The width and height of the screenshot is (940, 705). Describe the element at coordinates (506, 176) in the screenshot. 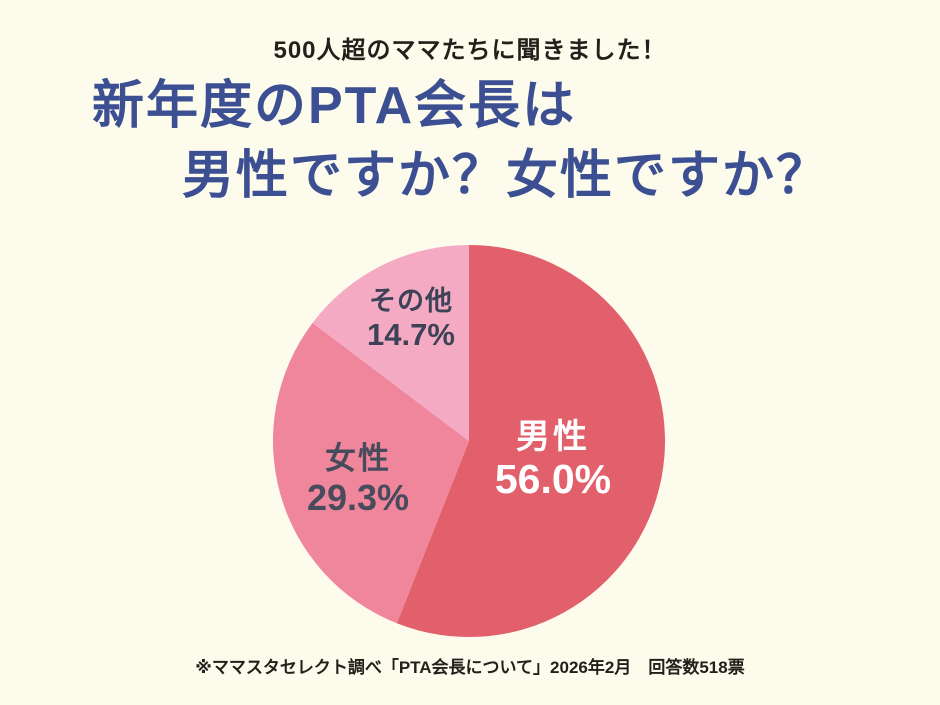

I see `title-line-2: 男性ですか？女性ですか？` at that location.